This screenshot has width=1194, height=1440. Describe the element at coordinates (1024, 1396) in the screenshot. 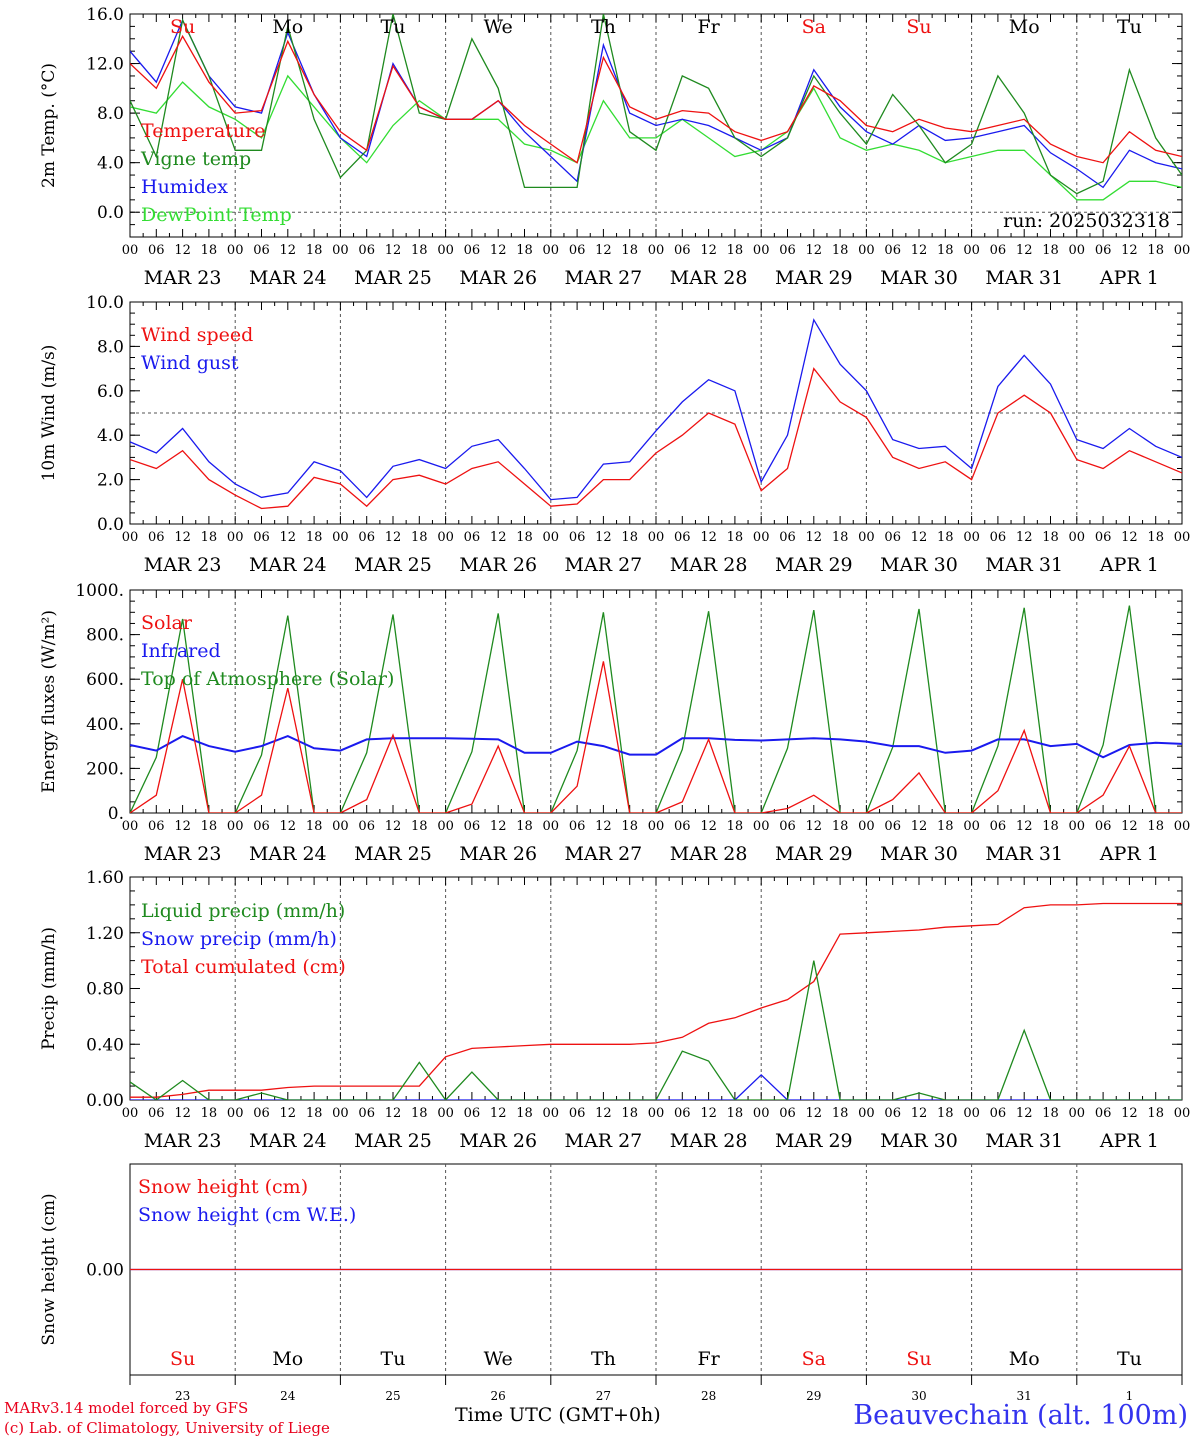

I see `day-number-label: 31` at that location.